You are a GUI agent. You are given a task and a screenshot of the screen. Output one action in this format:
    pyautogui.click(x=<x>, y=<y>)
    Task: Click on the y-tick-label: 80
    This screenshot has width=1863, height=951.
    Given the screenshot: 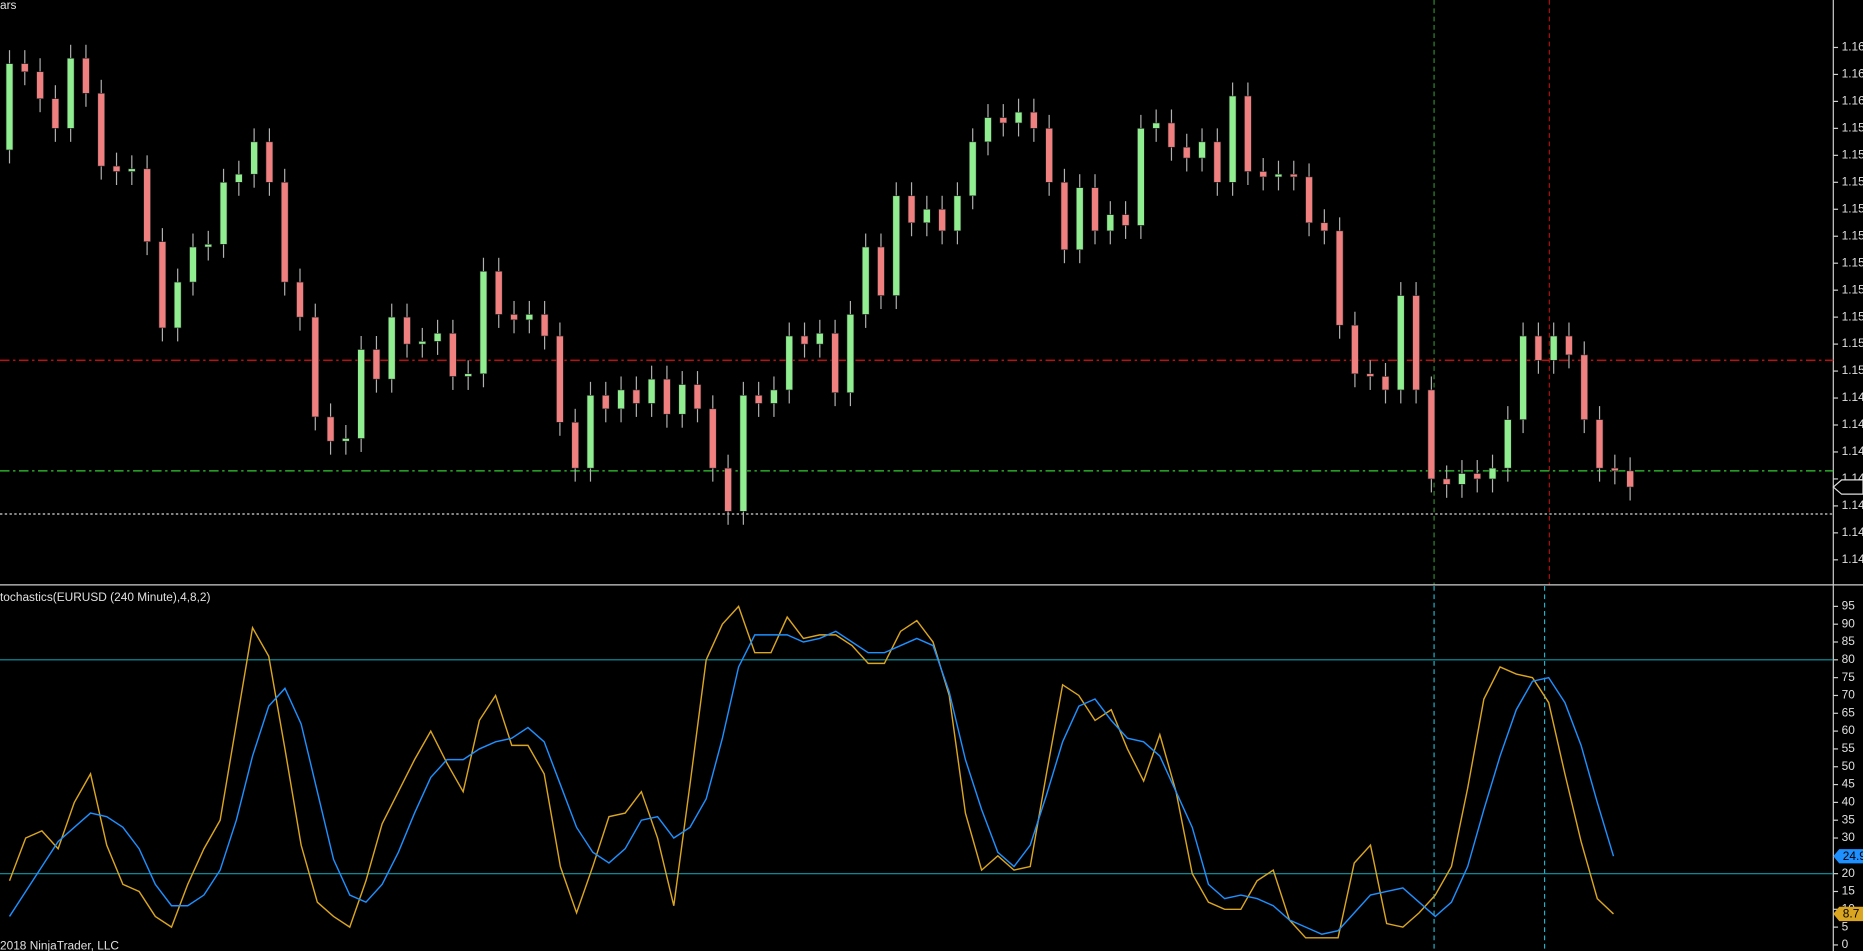 What is the action you would take?
    pyautogui.click(x=1849, y=659)
    